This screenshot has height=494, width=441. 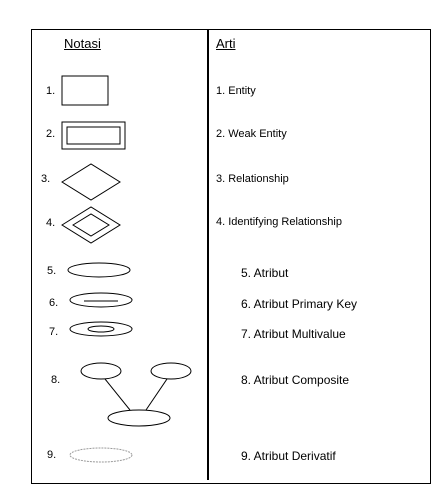 What do you see at coordinates (99, 270) in the screenshot?
I see `attribute-ellipse` at bounding box center [99, 270].